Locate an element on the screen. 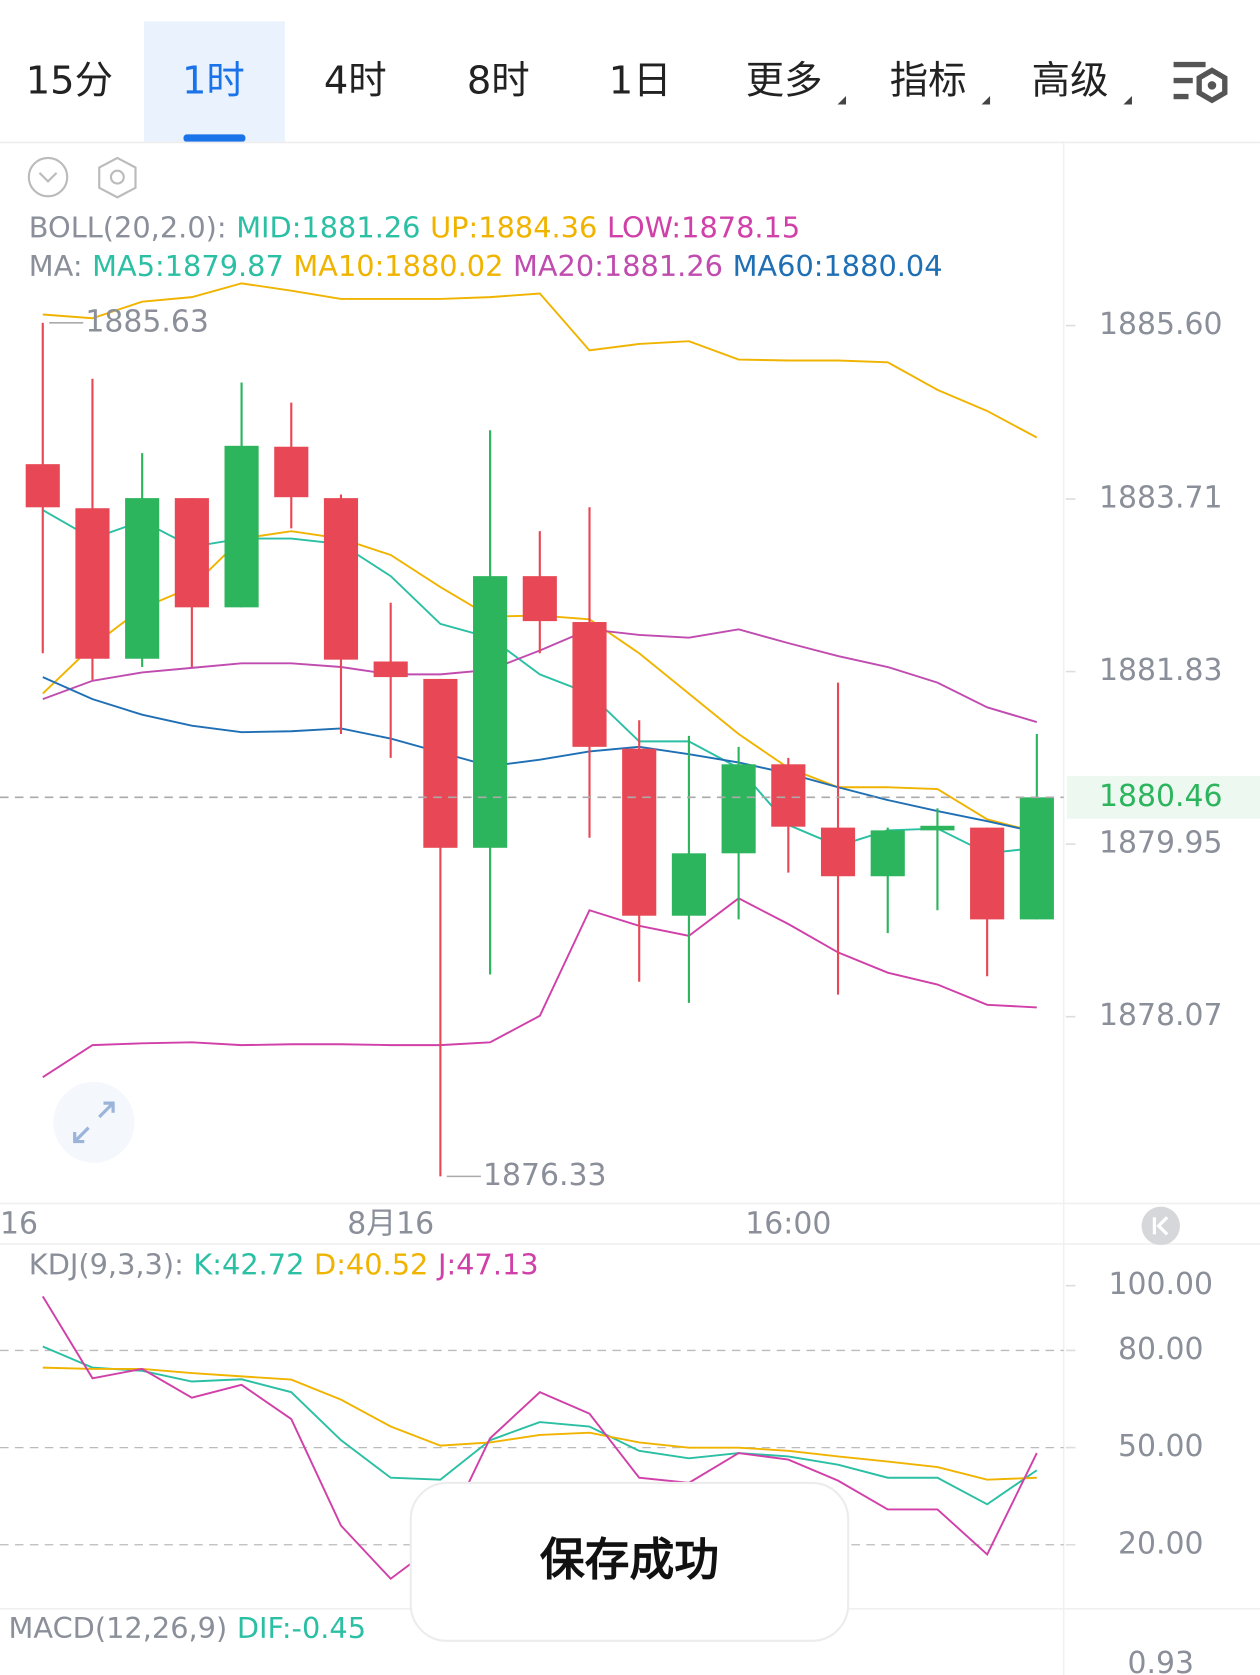  legend-item: MID:1881.26 is located at coordinates (328, 227).